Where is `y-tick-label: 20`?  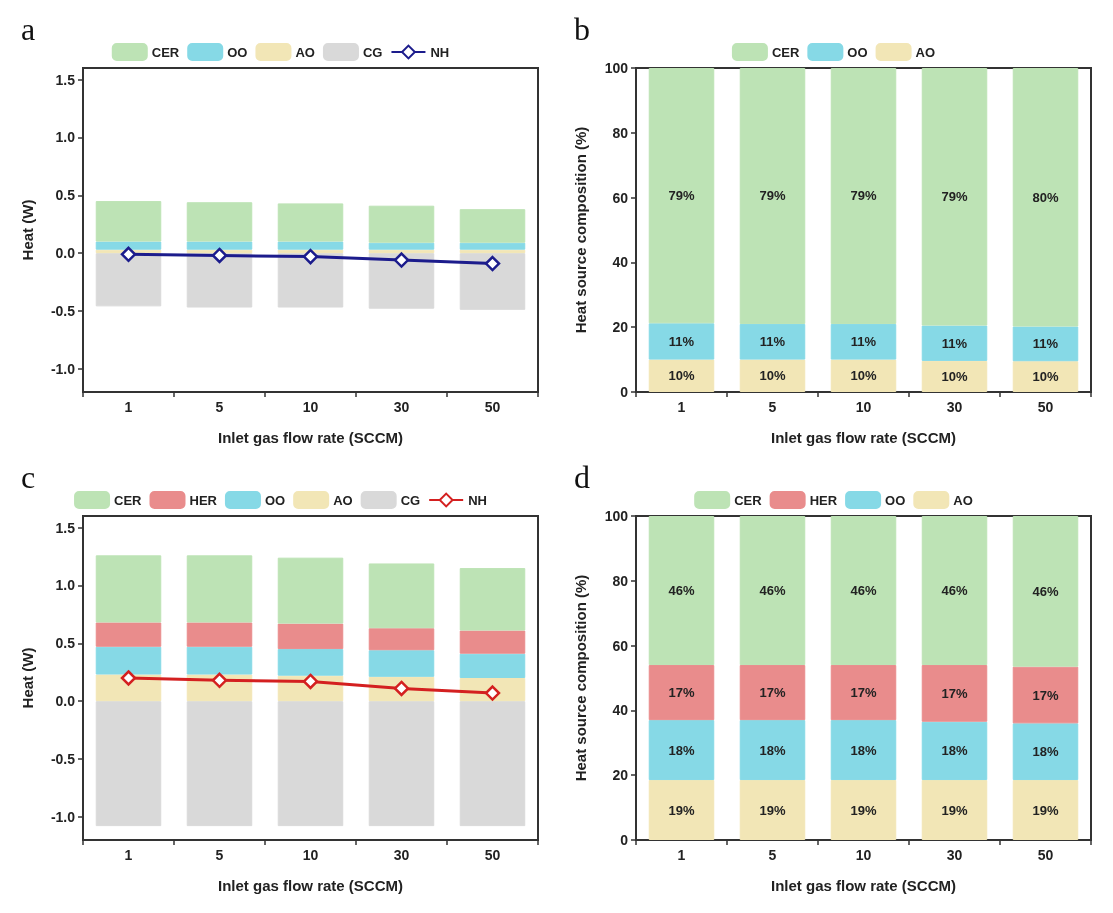
y-tick-label: 20 is located at coordinates (620, 327).